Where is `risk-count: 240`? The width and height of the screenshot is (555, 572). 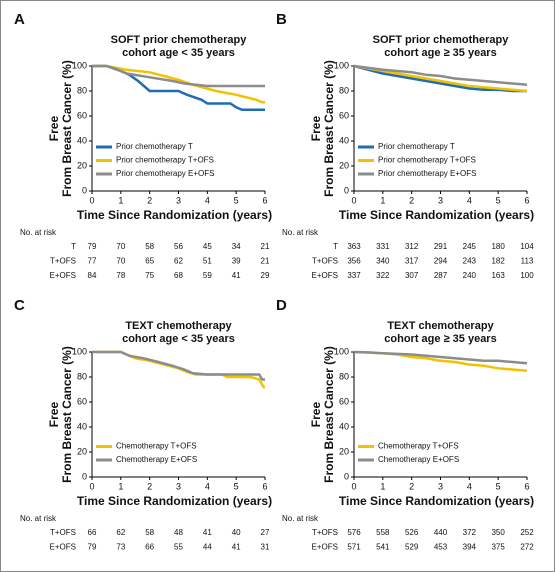
risk-count: 240 is located at coordinates (470, 275).